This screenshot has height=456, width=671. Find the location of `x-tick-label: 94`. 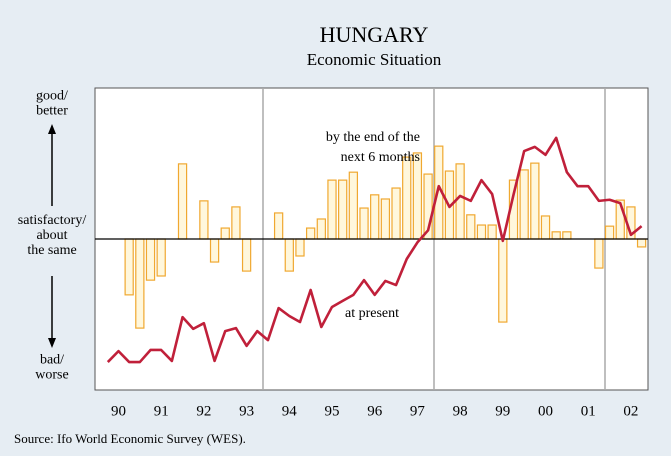

x-tick-label: 94 is located at coordinates (290, 411).